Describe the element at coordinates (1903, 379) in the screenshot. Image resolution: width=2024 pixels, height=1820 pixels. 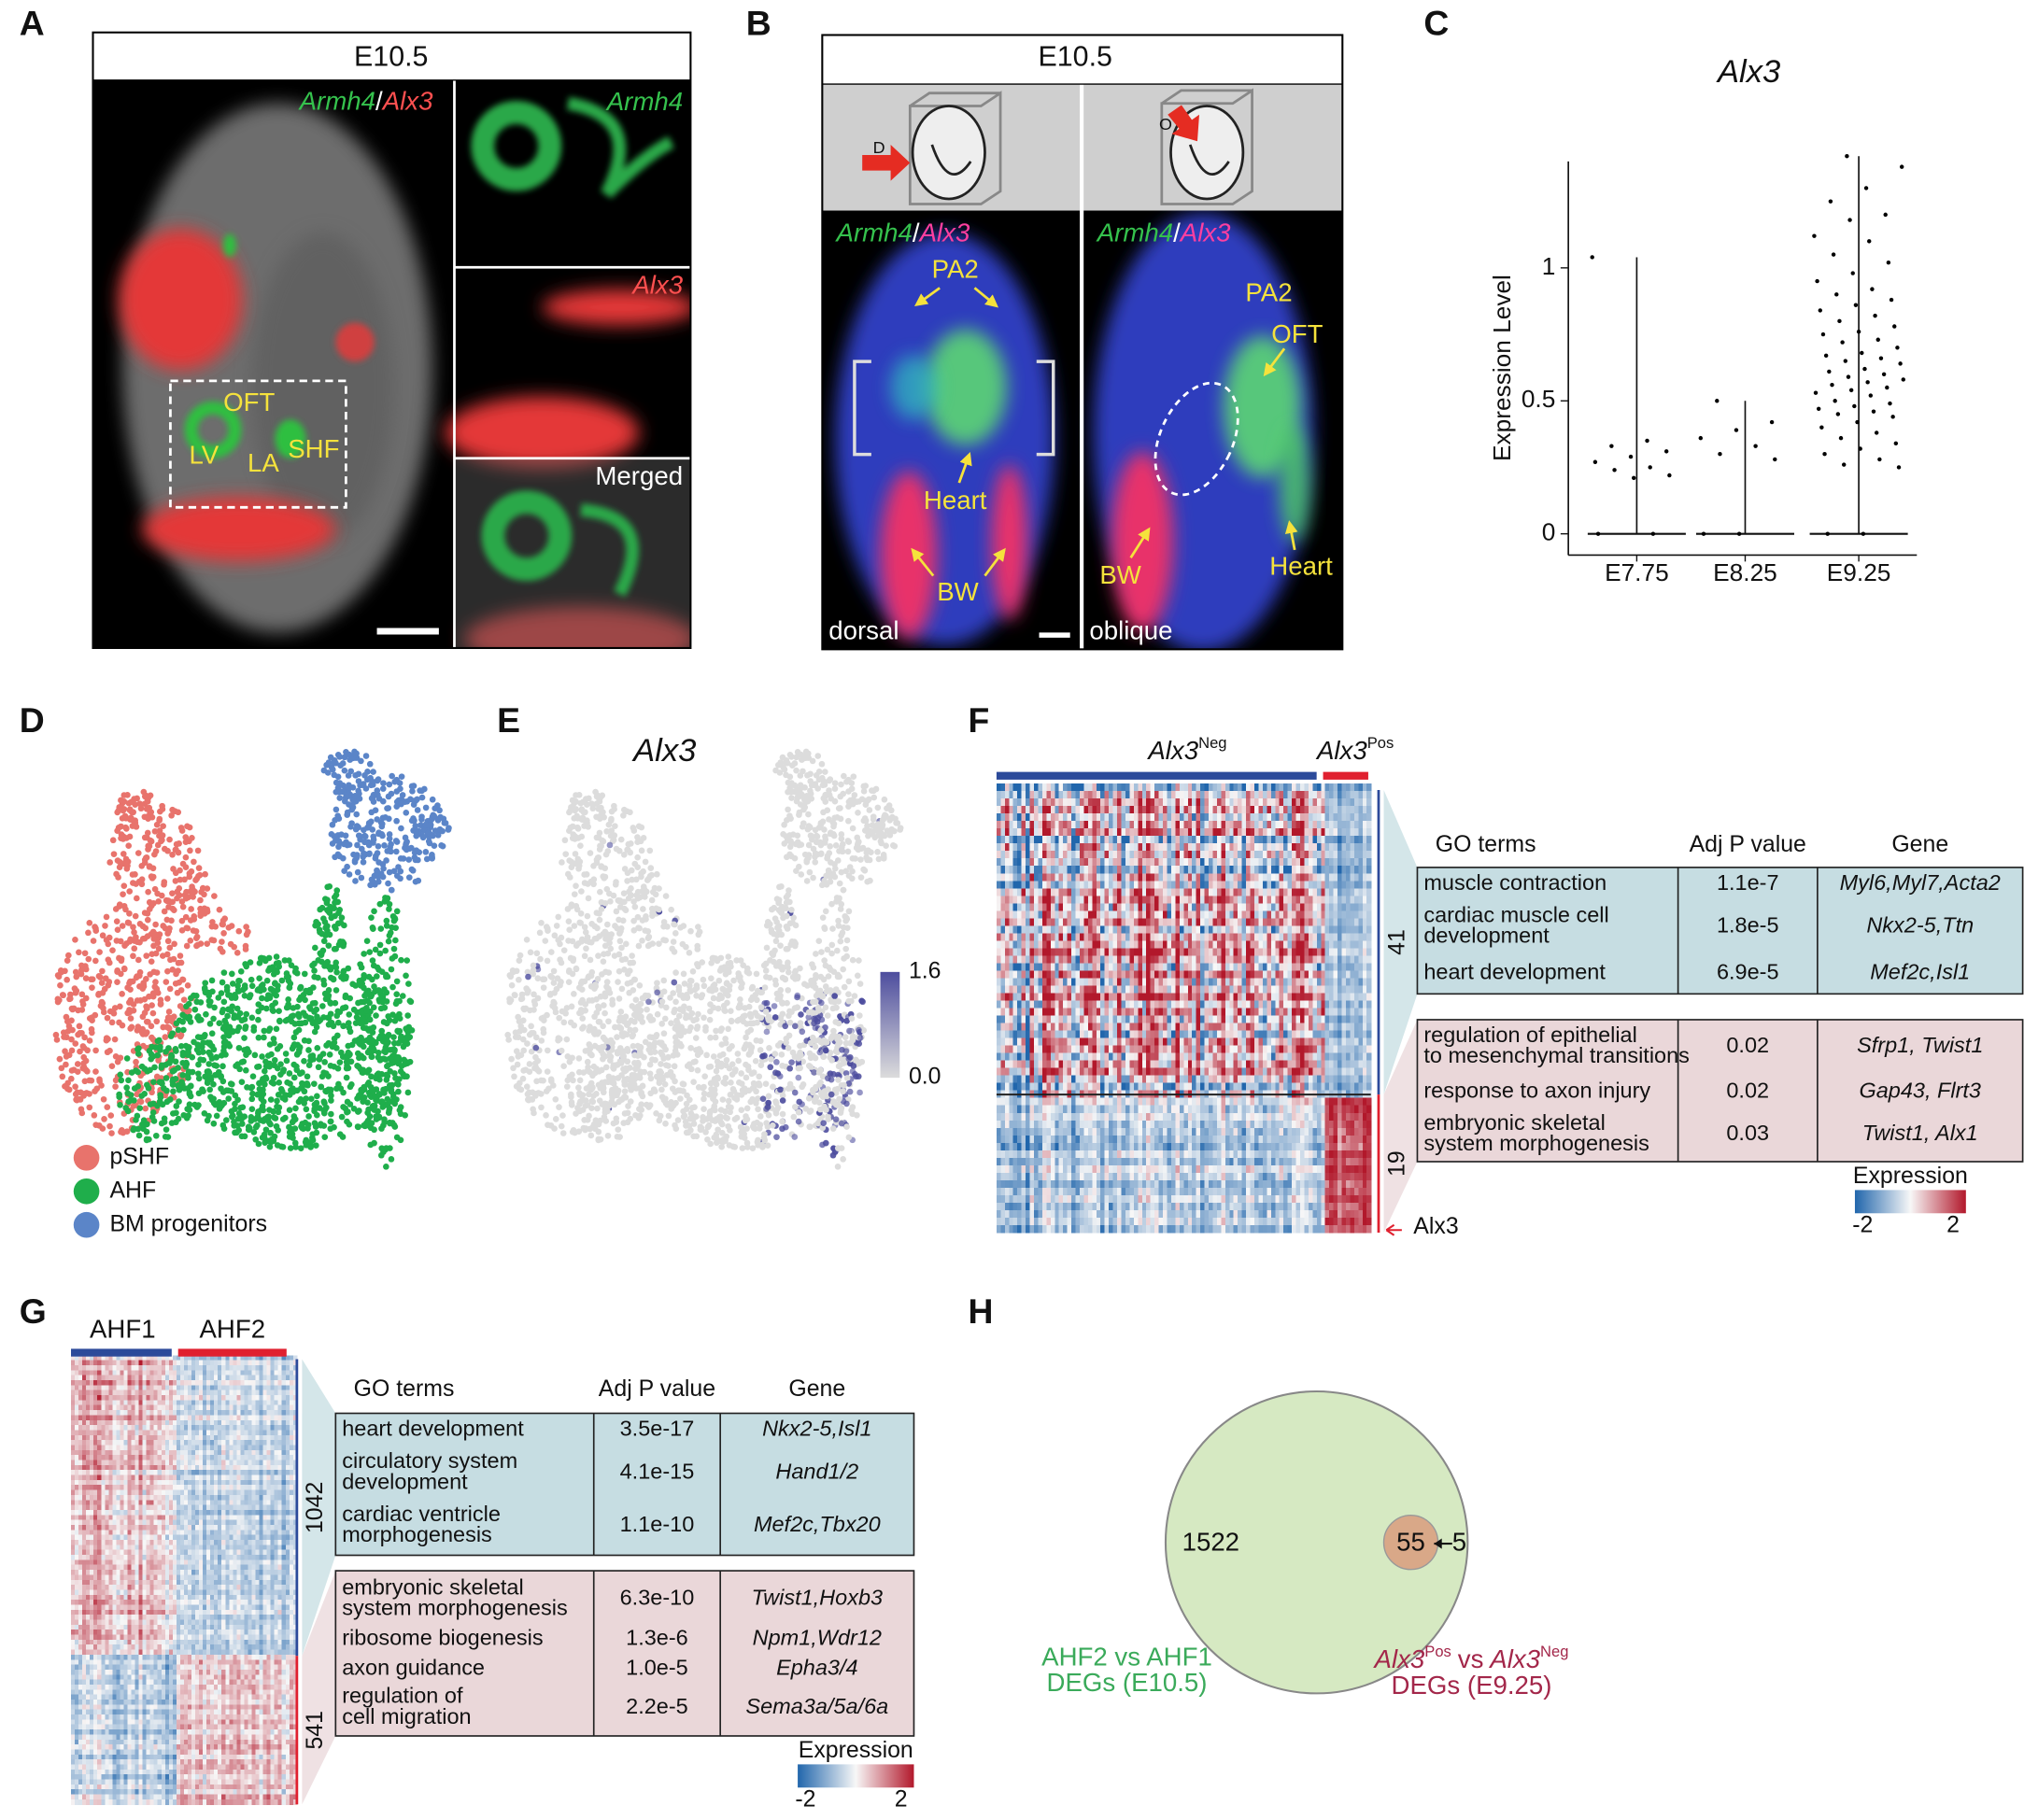
I see `point` at that location.